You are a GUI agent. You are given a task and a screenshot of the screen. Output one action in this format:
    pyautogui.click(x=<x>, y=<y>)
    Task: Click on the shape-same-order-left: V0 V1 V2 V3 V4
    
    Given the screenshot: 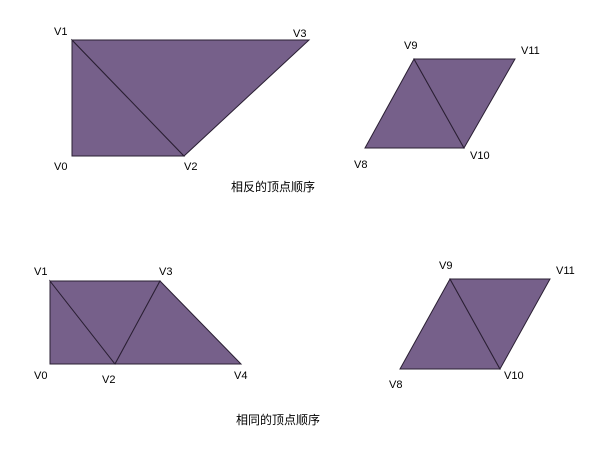 What is the action you would take?
    pyautogui.click(x=140, y=326)
    